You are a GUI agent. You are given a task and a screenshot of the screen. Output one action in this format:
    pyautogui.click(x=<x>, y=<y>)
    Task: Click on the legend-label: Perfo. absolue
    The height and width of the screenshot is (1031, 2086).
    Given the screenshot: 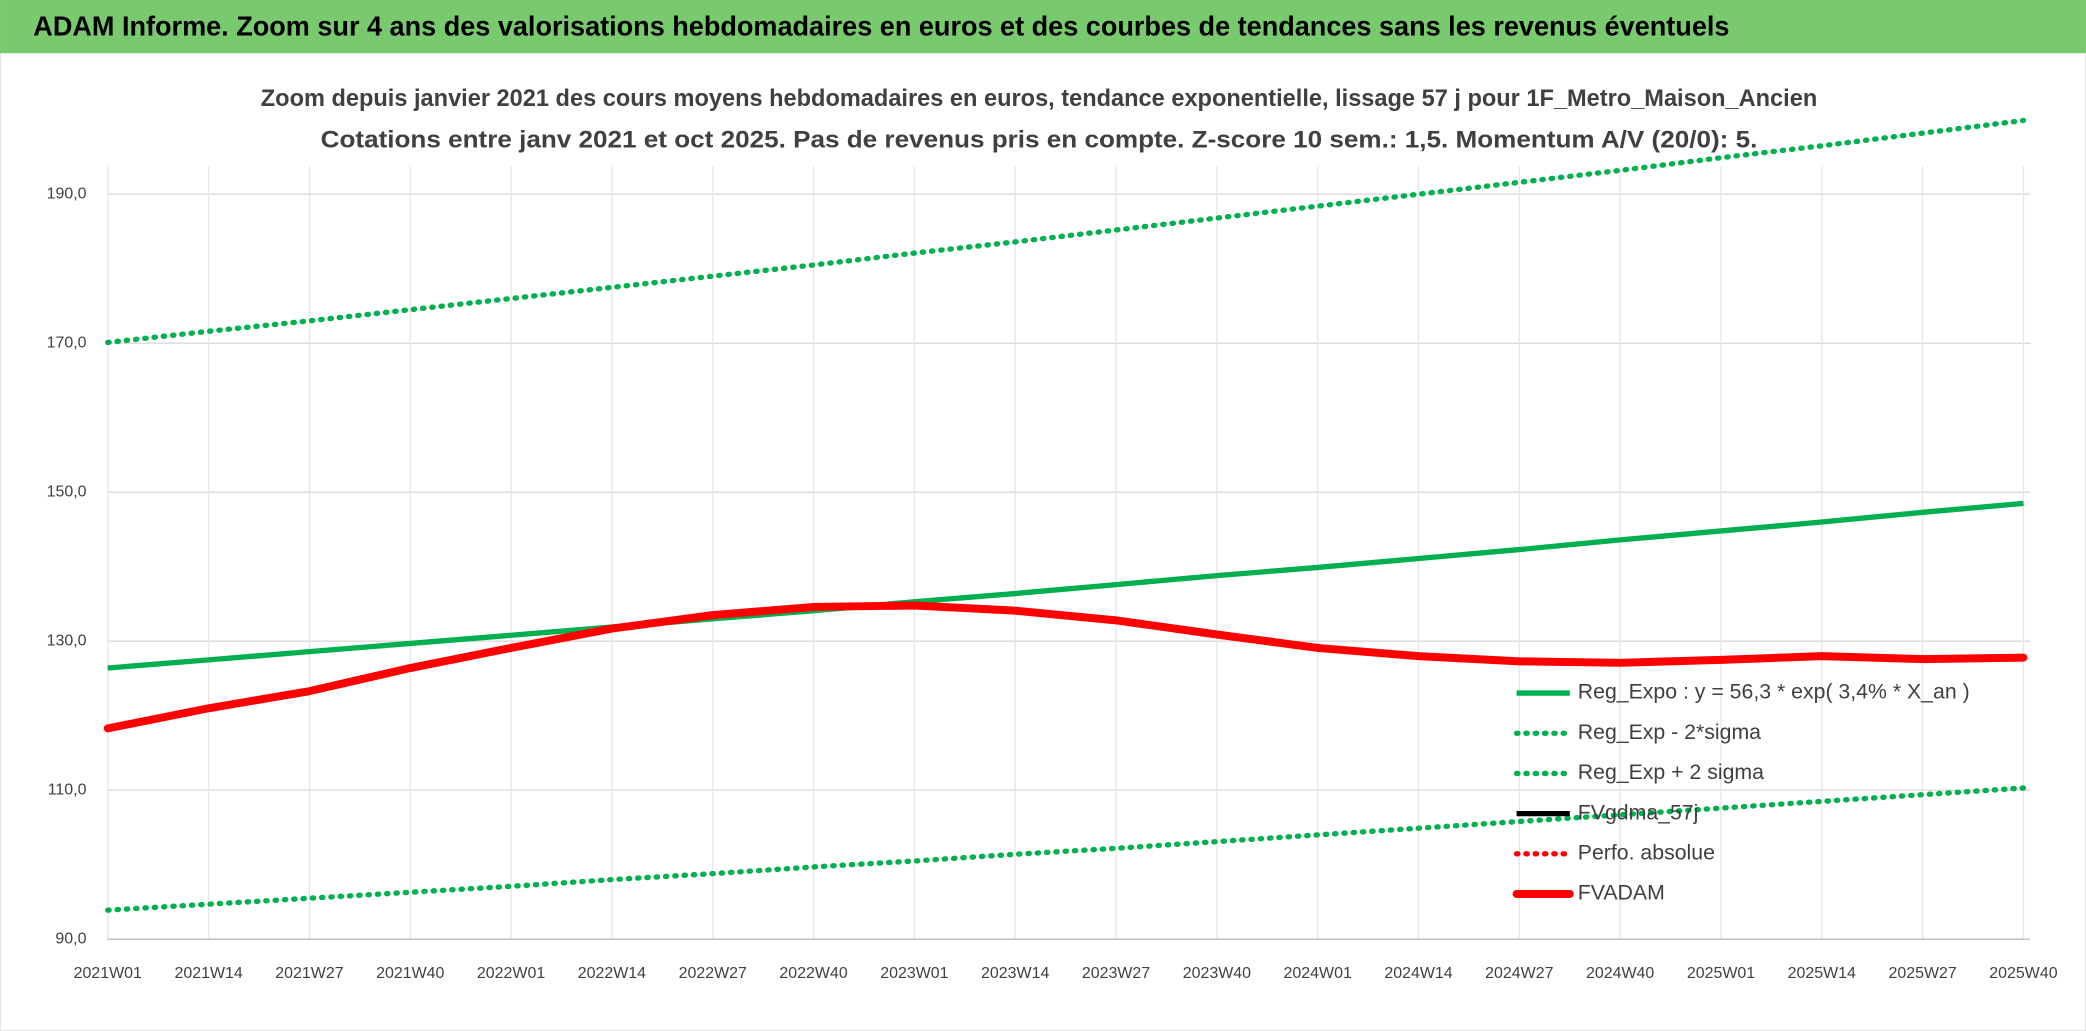 What is the action you would take?
    pyautogui.click(x=1646, y=852)
    